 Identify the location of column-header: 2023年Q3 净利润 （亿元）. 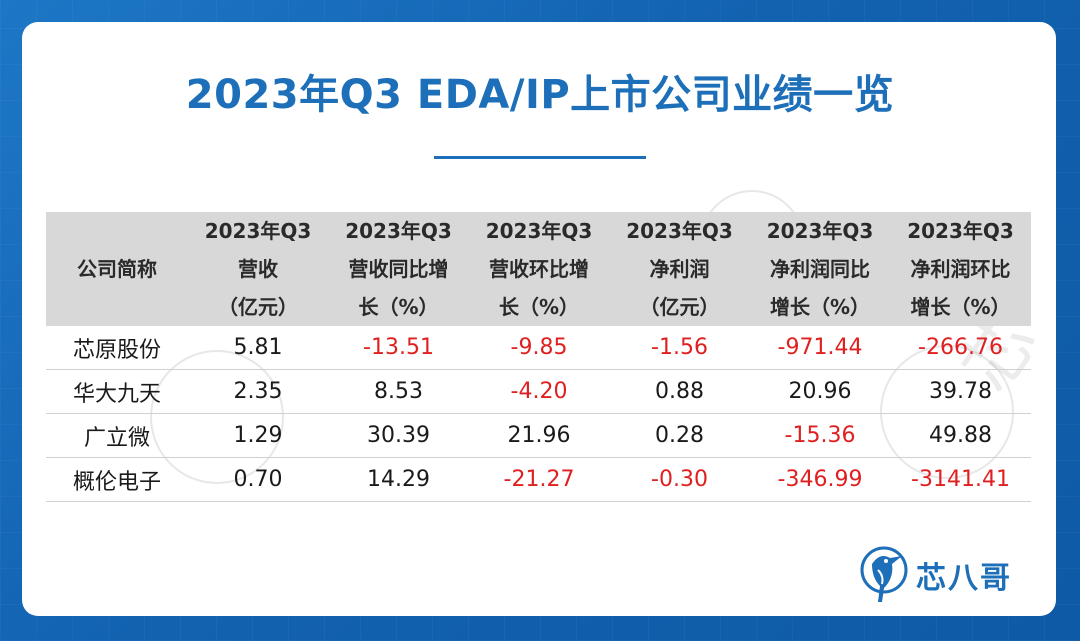
(679, 269).